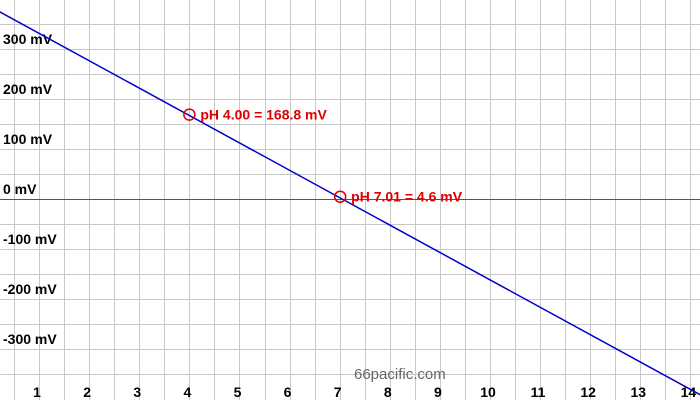 The height and width of the screenshot is (400, 700). I want to click on y-tick-label: 0 mV, so click(20, 189).